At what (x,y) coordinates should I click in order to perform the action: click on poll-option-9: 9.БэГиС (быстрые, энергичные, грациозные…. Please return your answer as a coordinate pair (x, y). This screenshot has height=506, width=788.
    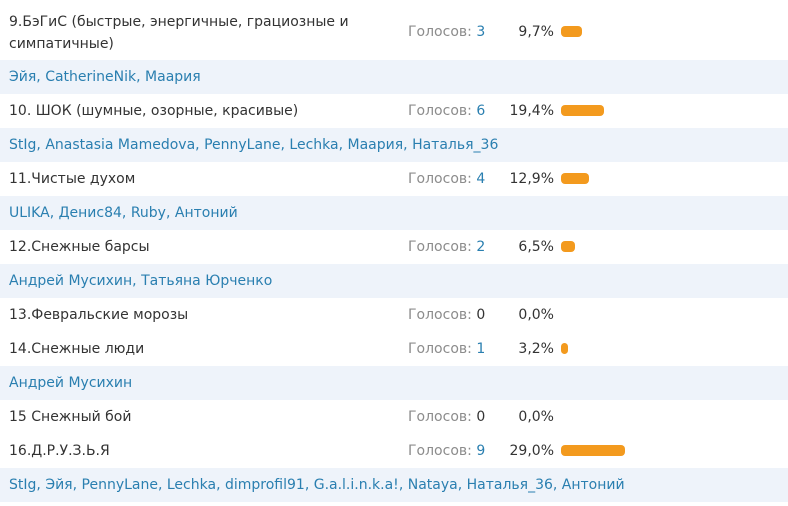
    Looking at the image, I should click on (394, 30).